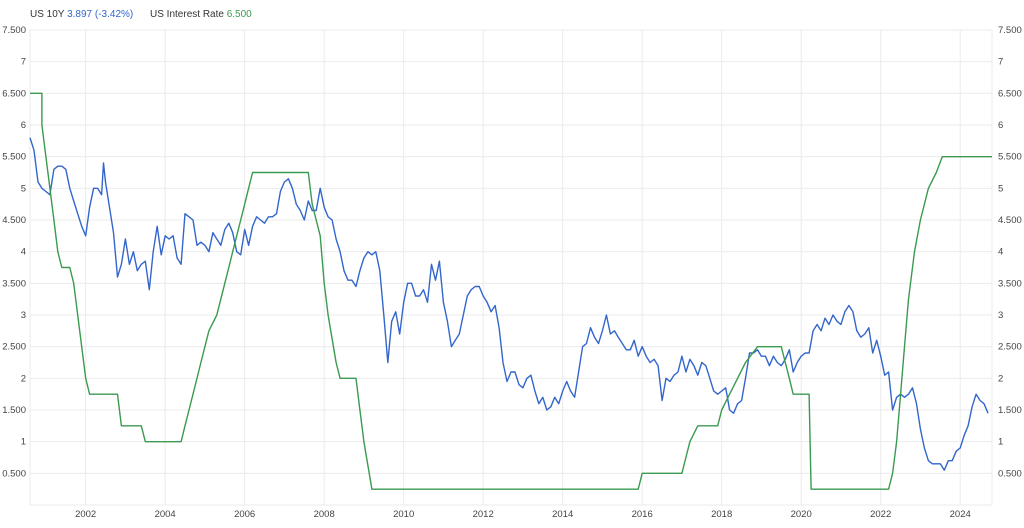  What do you see at coordinates (880, 514) in the screenshot?
I see `x-tick-label: 2022` at bounding box center [880, 514].